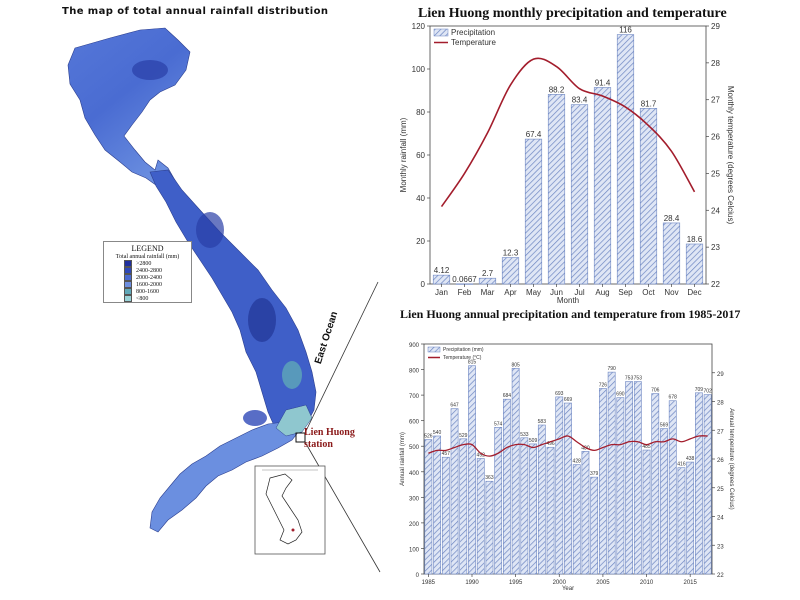  What do you see at coordinates (577, 462) in the screenshot?
I see `bar-value-label: 428` at bounding box center [577, 462].